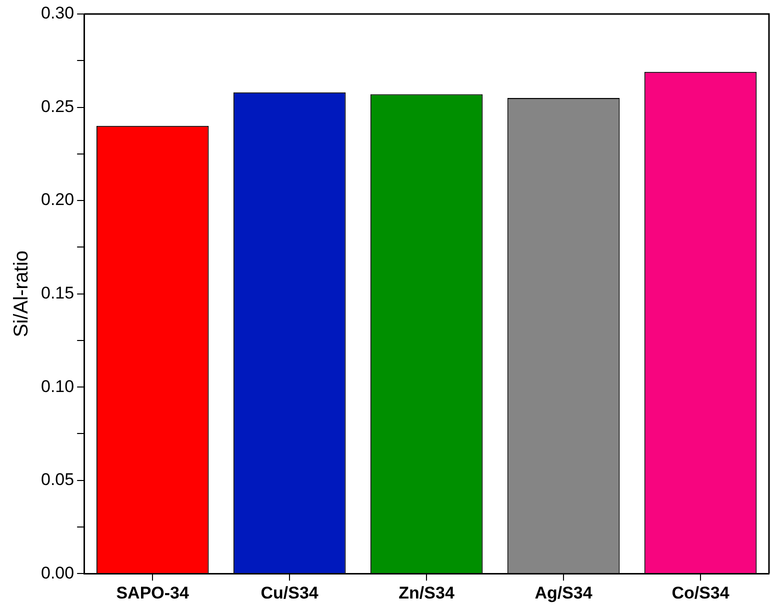 This screenshot has height=607, width=771. I want to click on x-tick-label: Zn/S34, so click(426, 592).